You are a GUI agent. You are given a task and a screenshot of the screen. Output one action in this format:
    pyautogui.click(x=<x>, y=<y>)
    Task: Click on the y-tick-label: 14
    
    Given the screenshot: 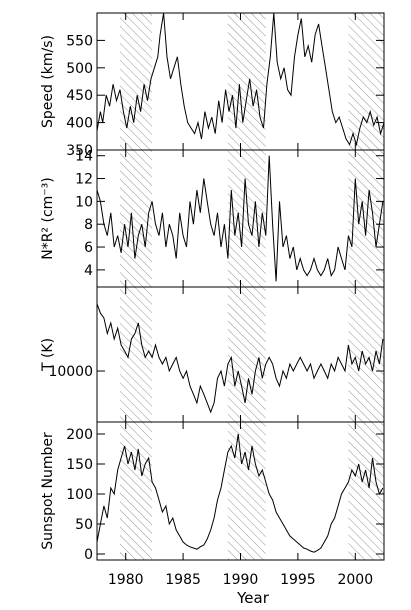 What is the action you would take?
    pyautogui.click(x=84, y=157)
    